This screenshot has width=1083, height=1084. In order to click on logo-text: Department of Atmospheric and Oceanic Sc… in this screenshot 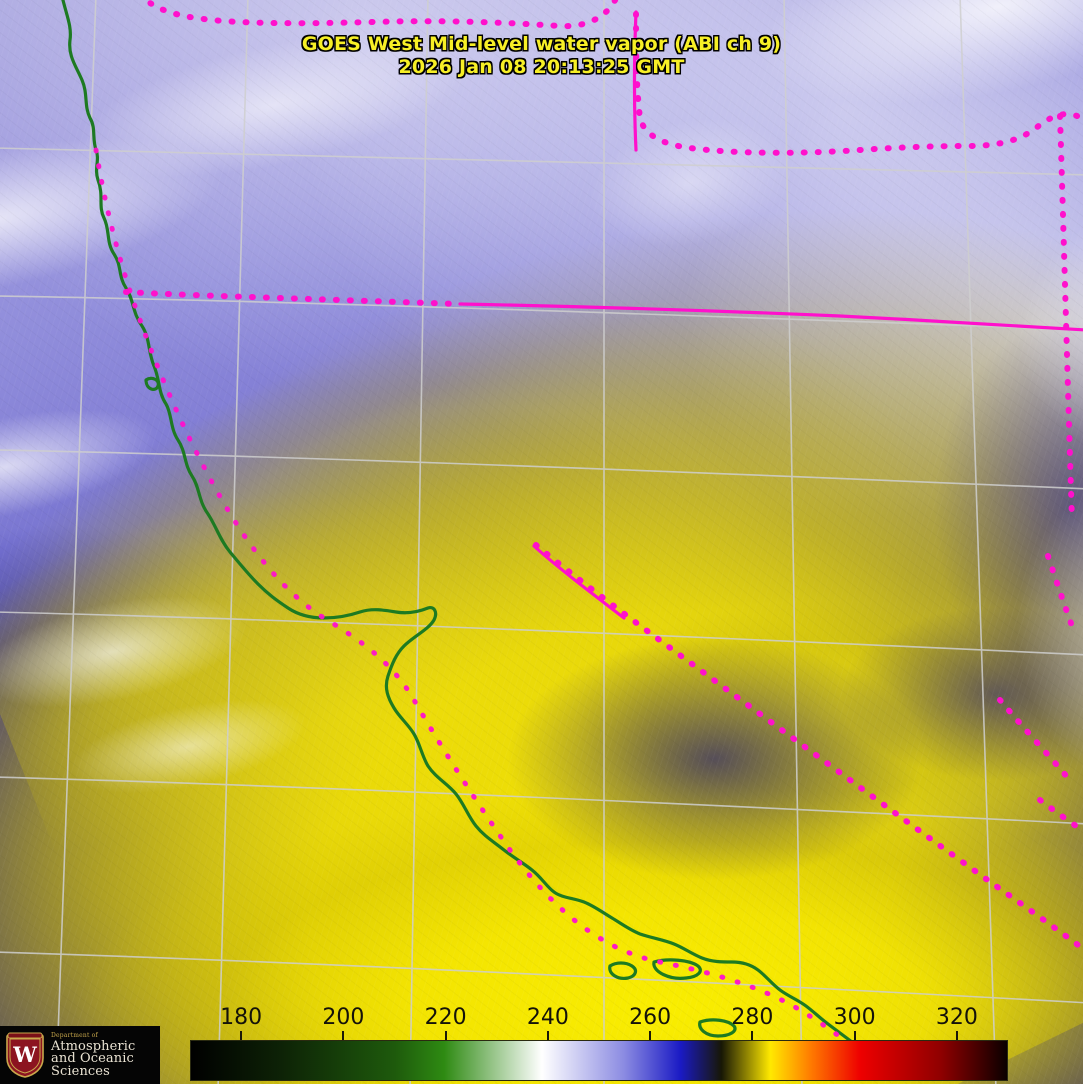, I will do `click(105, 1055)`.